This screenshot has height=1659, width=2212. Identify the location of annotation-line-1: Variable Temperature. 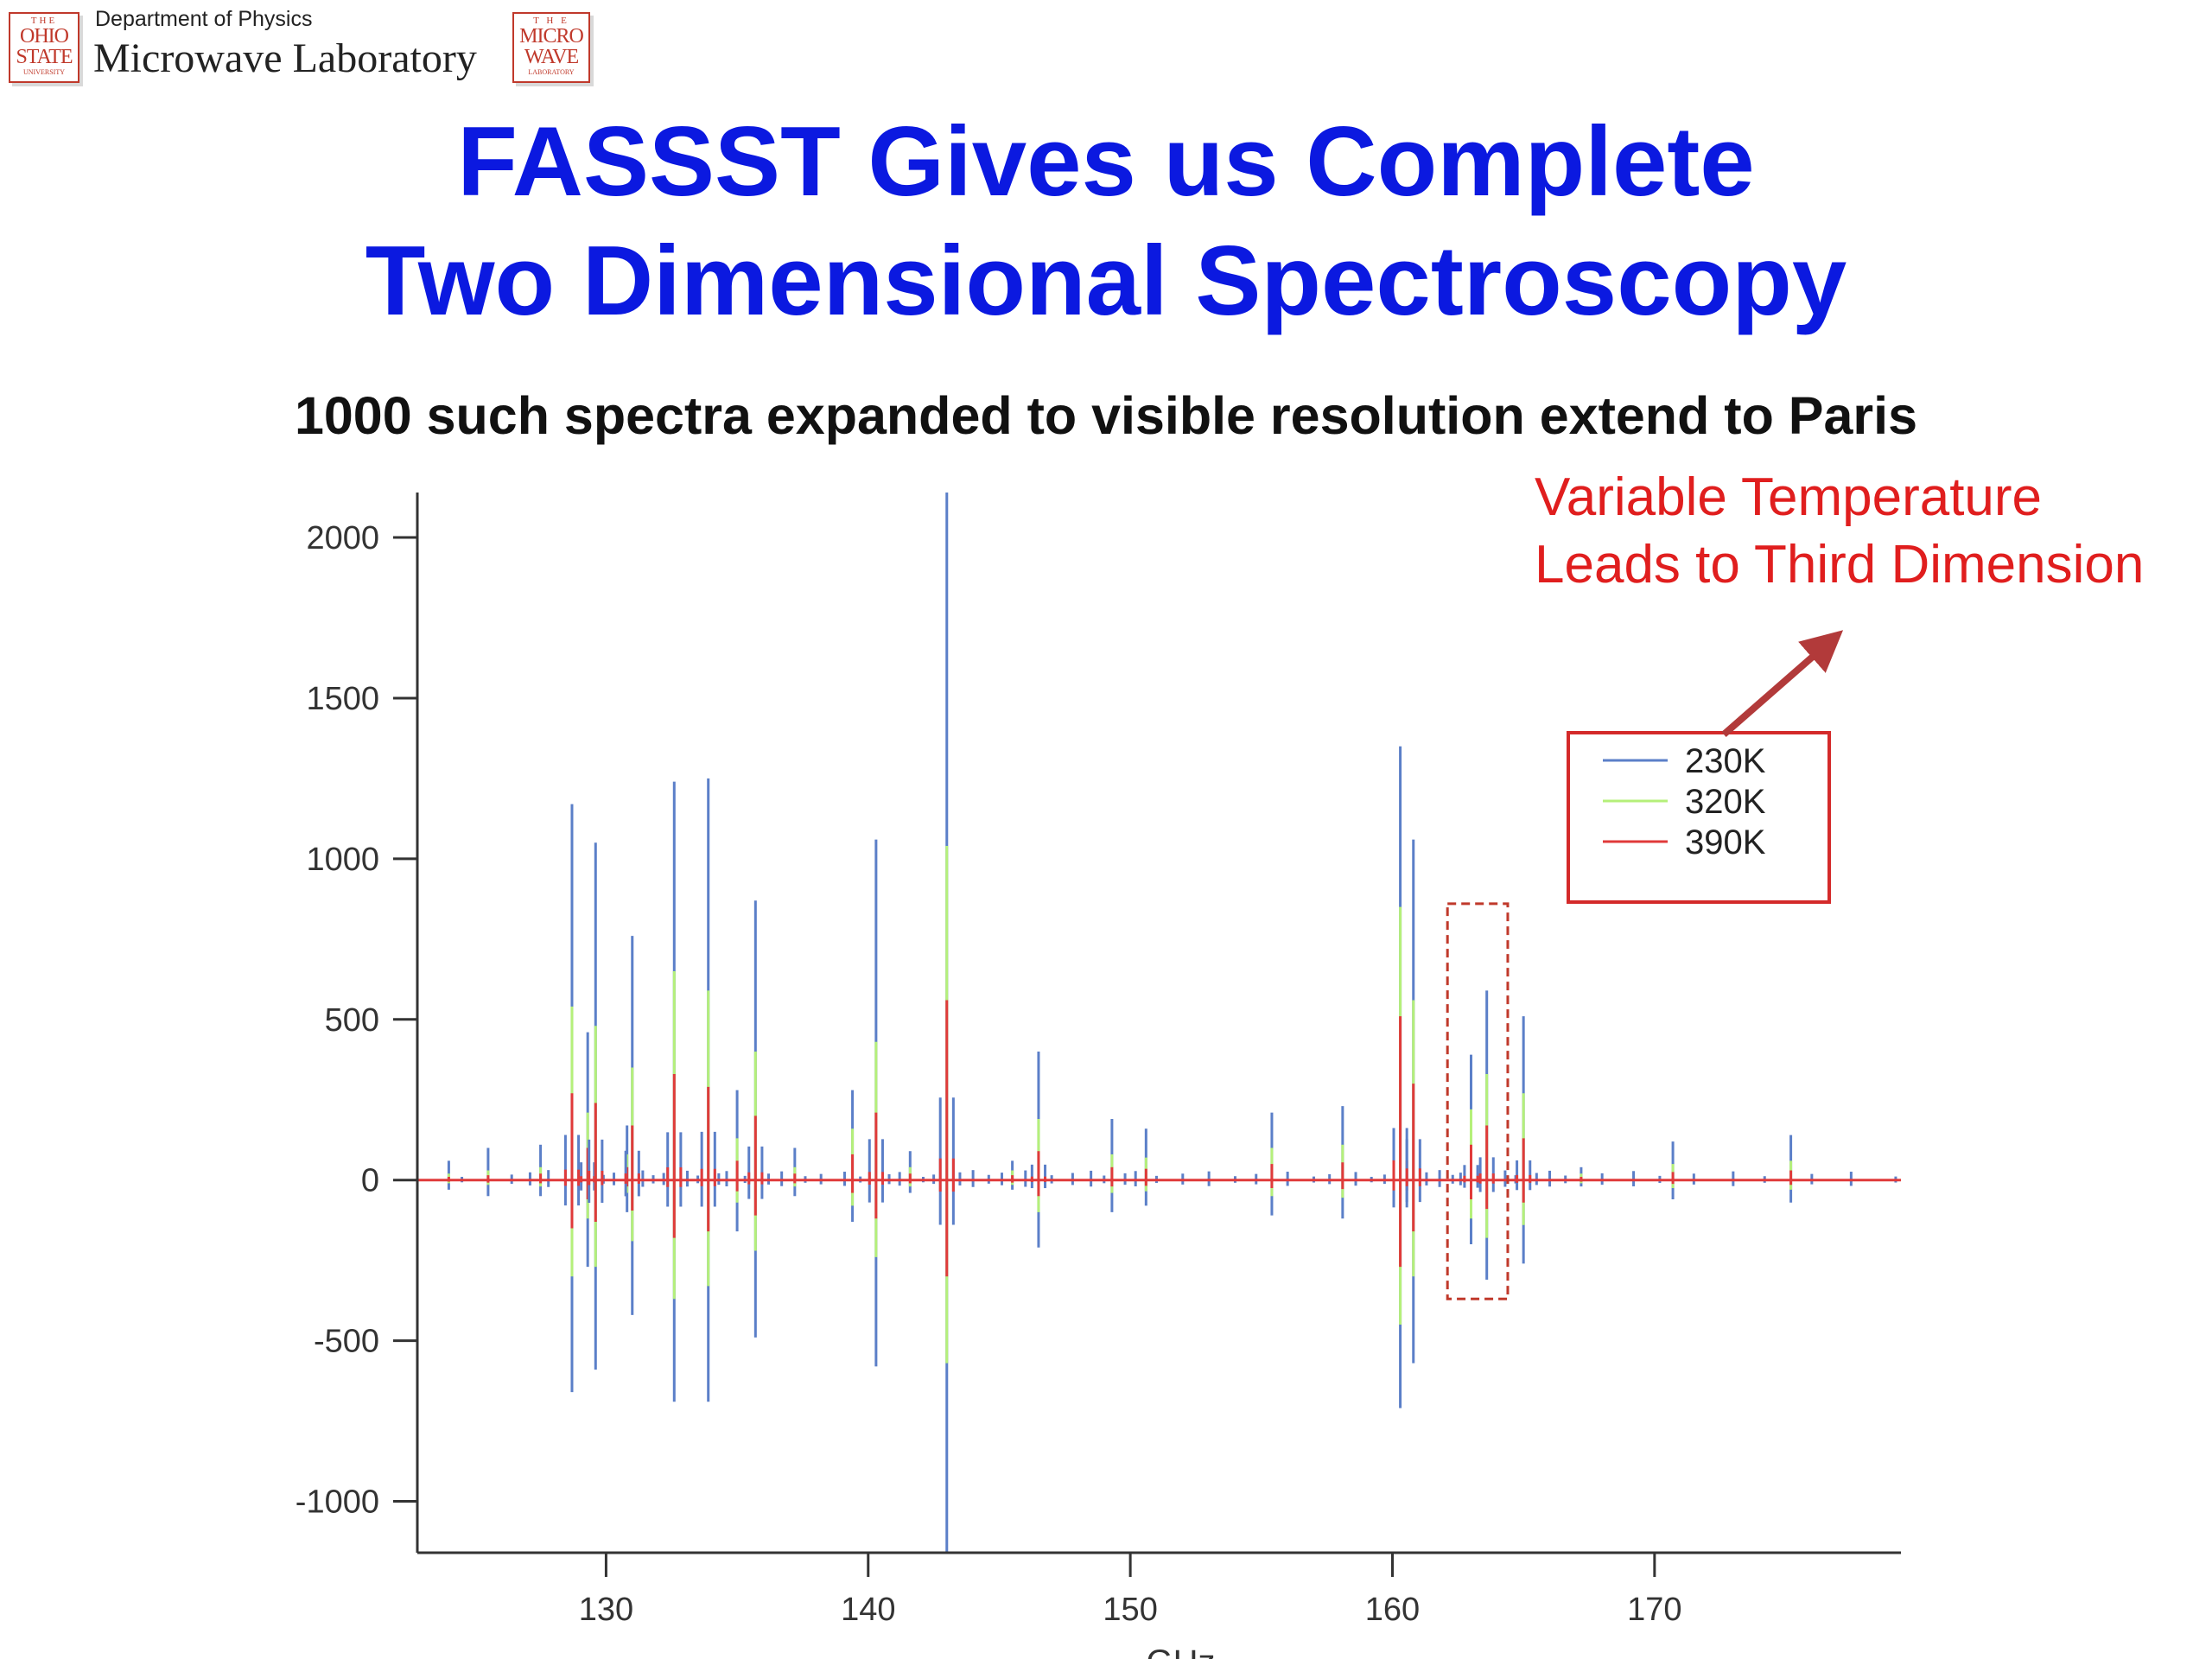
(1789, 497).